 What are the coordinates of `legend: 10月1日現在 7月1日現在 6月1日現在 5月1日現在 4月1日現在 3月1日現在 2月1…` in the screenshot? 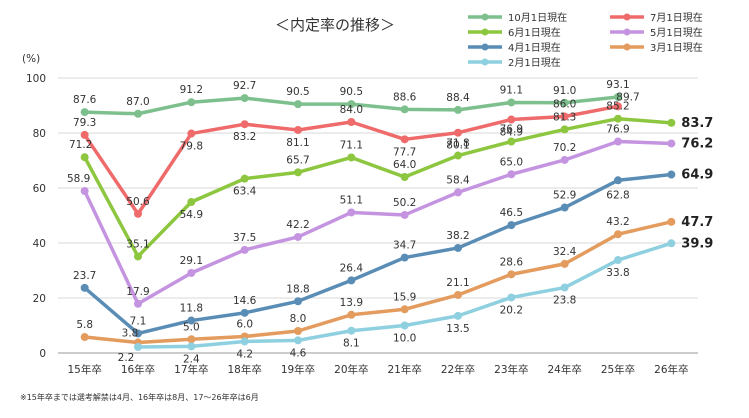 It's located at (585, 40).